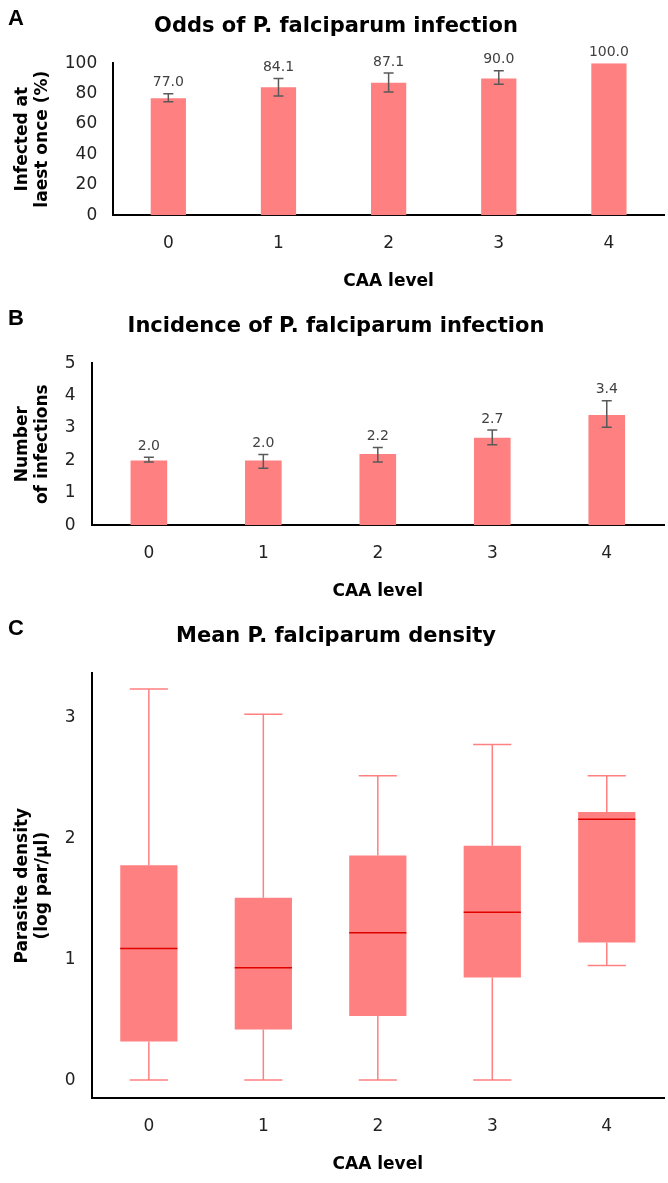 The height and width of the screenshot is (1183, 668). What do you see at coordinates (86, 183) in the screenshot?
I see `y-tick-label: 20` at bounding box center [86, 183].